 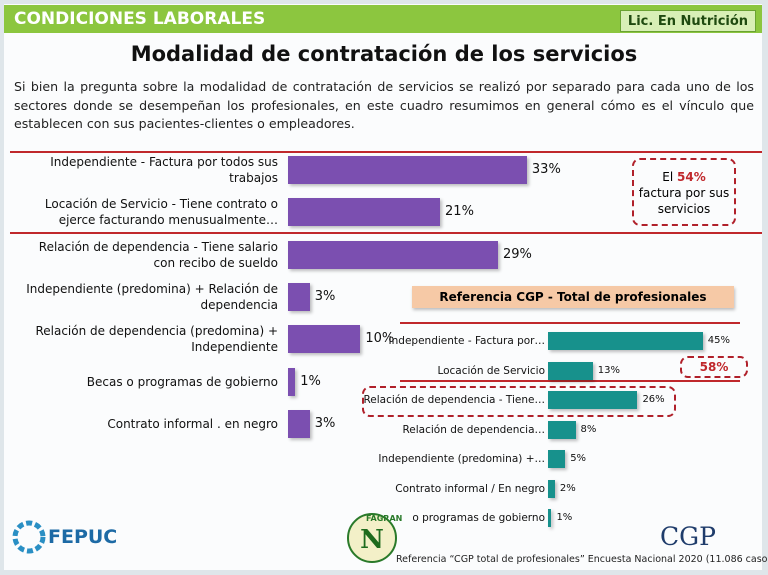 I want to click on logo-cgp: CGP, so click(x=688, y=536).